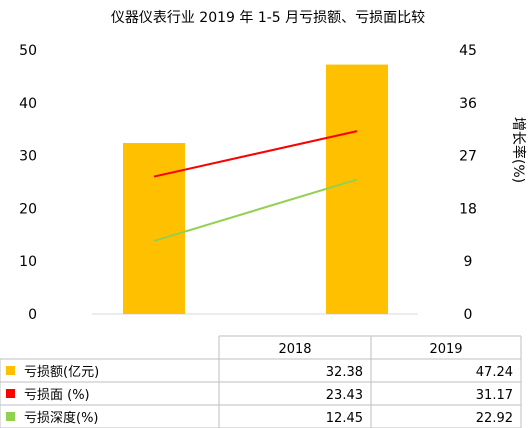 This screenshot has height=428, width=528. I want to click on table-header-2019: 2019, so click(445, 349).